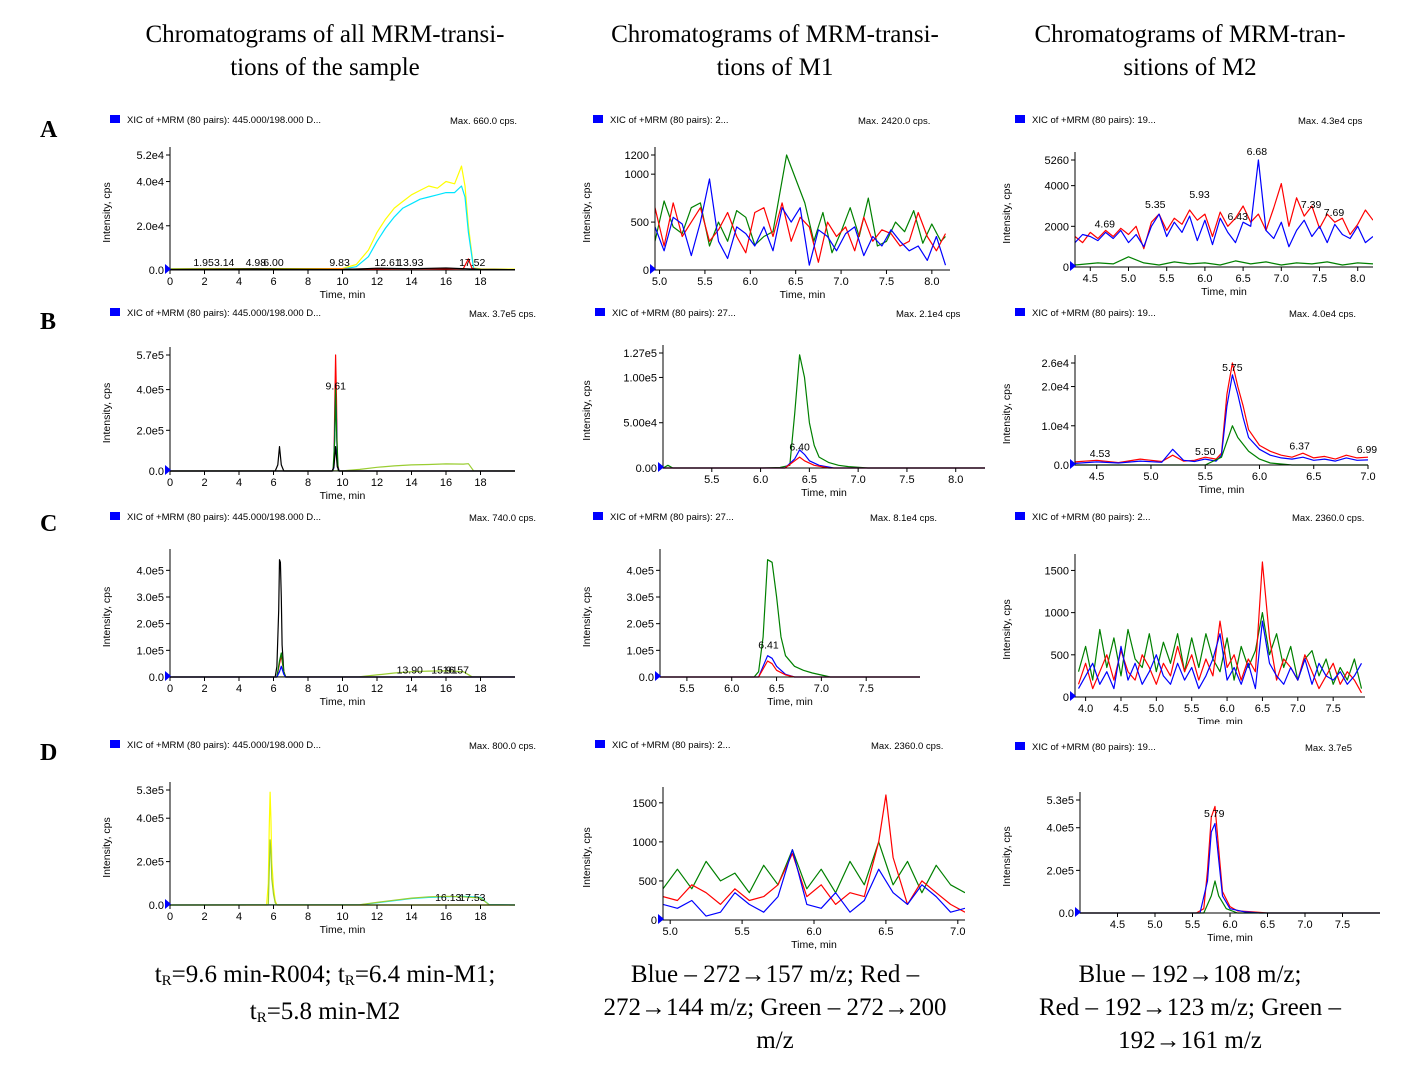 Image resolution: width=1428 pixels, height=1080 pixels. I want to click on peak-label: 5.75, so click(1232, 368).